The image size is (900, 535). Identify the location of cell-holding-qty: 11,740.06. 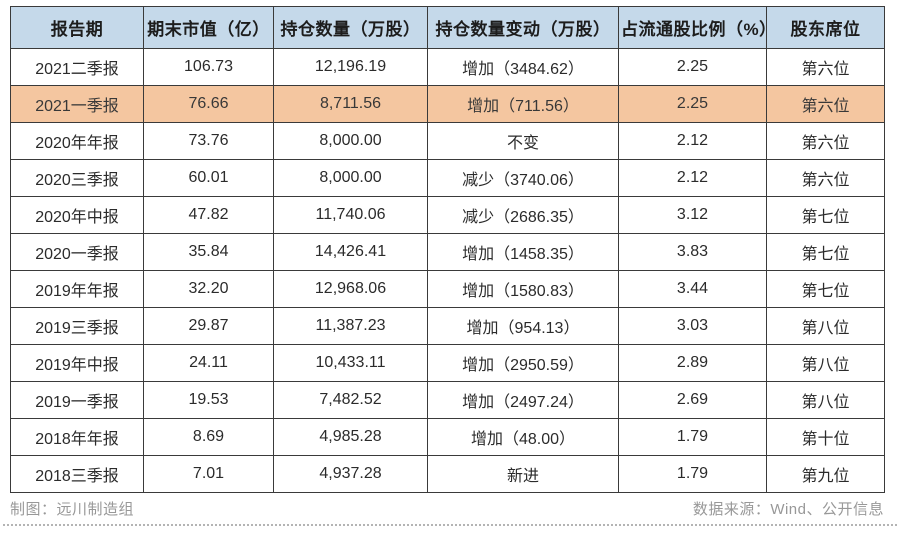
(350, 215).